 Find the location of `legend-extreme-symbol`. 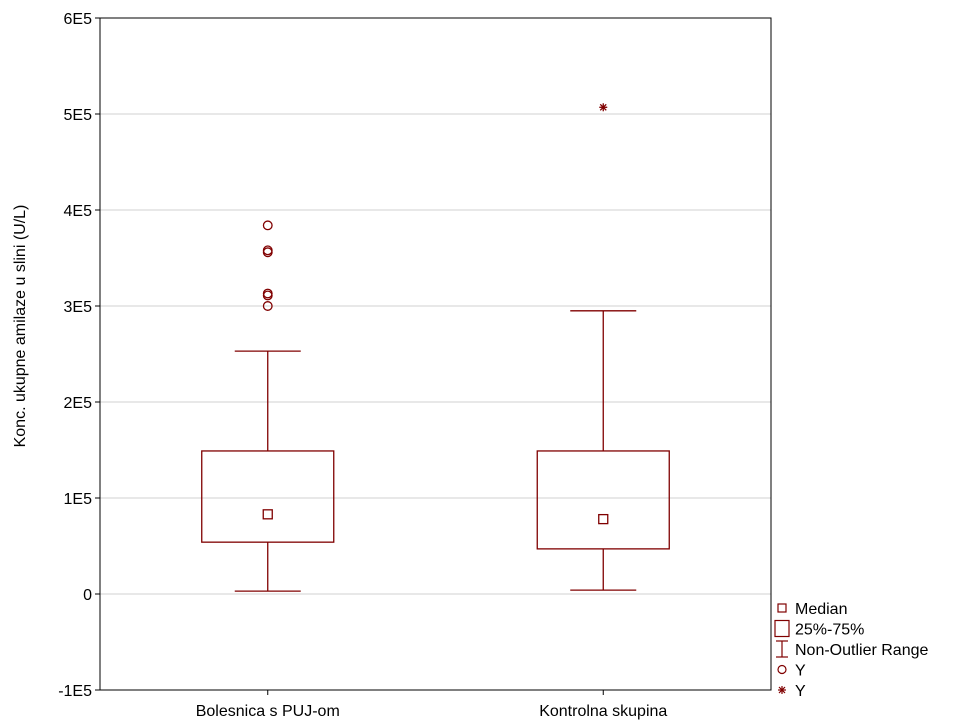

legend-extreme-symbol is located at coordinates (782, 690).